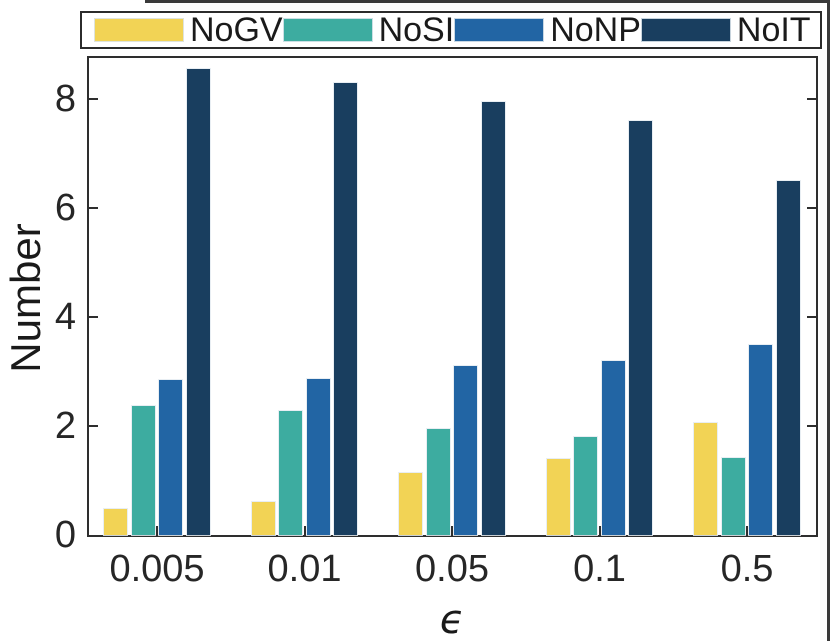 The image size is (830, 641). Describe the element at coordinates (65, 207) in the screenshot. I see `y-tick-label-6: 6` at that location.